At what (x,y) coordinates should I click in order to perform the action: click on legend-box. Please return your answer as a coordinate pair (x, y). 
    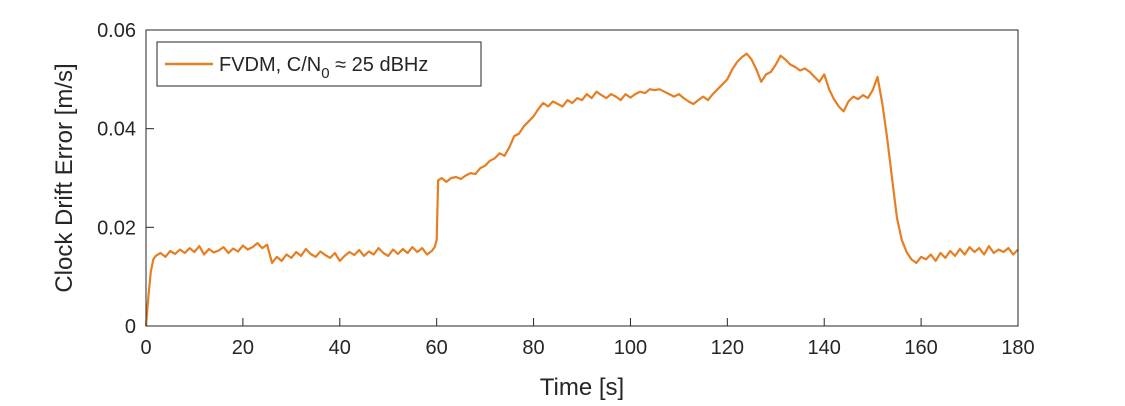
    Looking at the image, I should click on (319, 64).